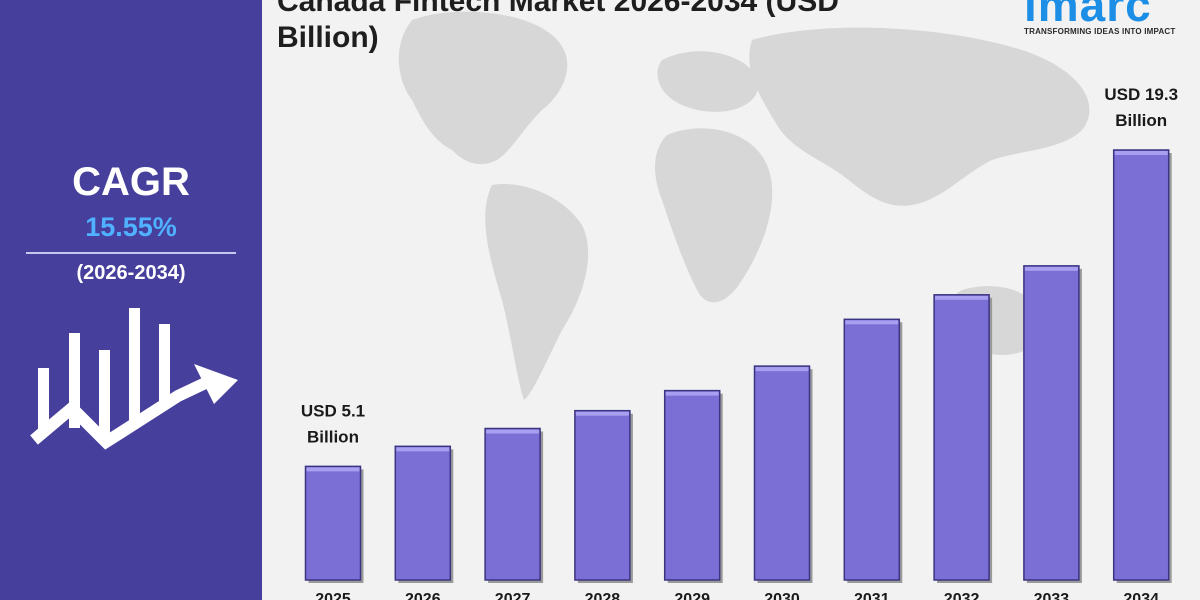  What do you see at coordinates (131, 182) in the screenshot?
I see `cagr-label: CAGR` at bounding box center [131, 182].